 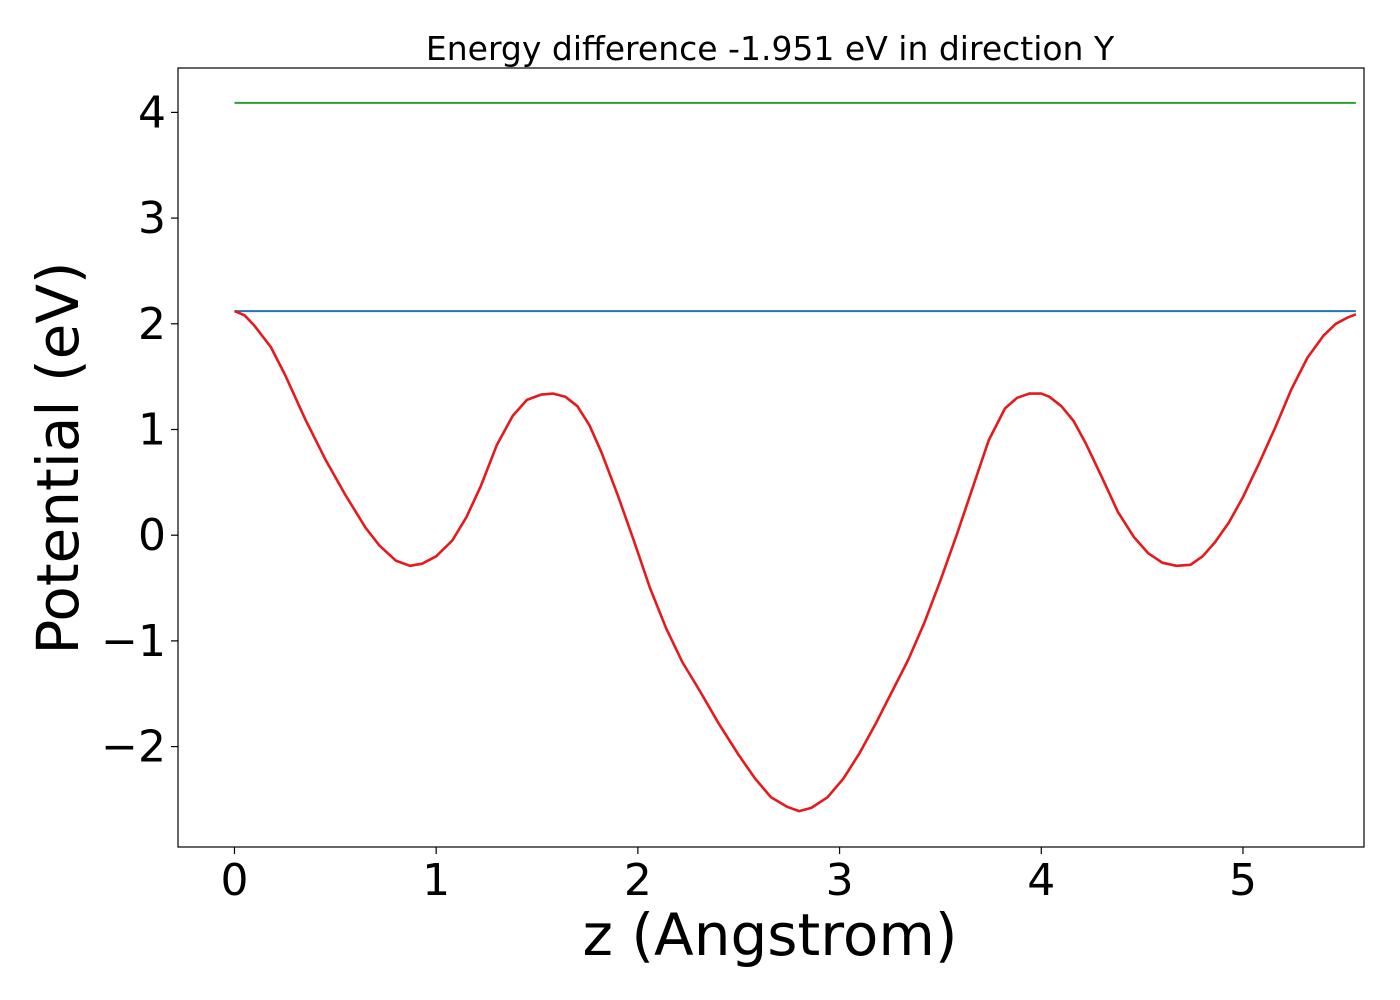 I want to click on y-tick-label: 2, so click(x=152, y=324).